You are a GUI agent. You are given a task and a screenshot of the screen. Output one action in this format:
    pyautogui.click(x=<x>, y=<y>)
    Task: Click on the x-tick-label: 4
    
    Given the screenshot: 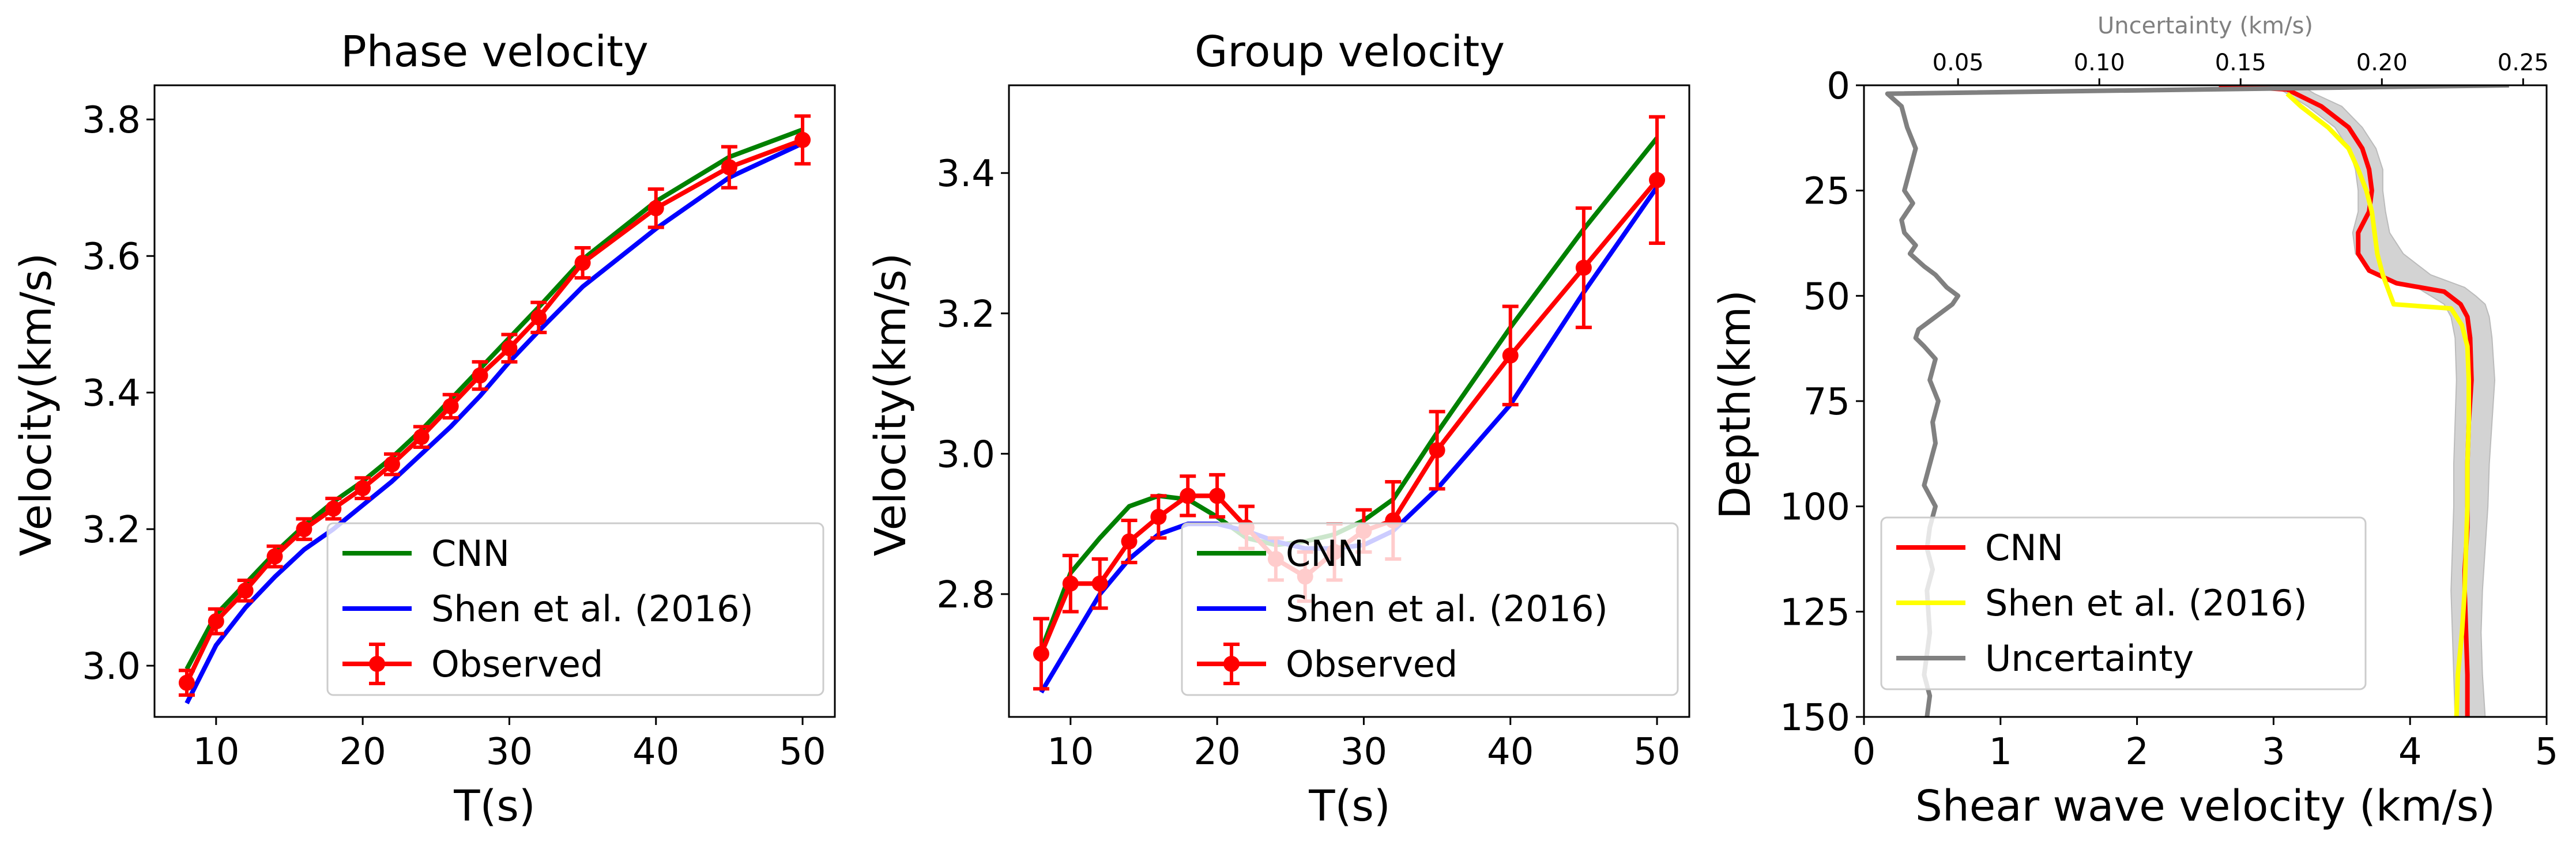 What is the action you would take?
    pyautogui.click(x=2410, y=752)
    